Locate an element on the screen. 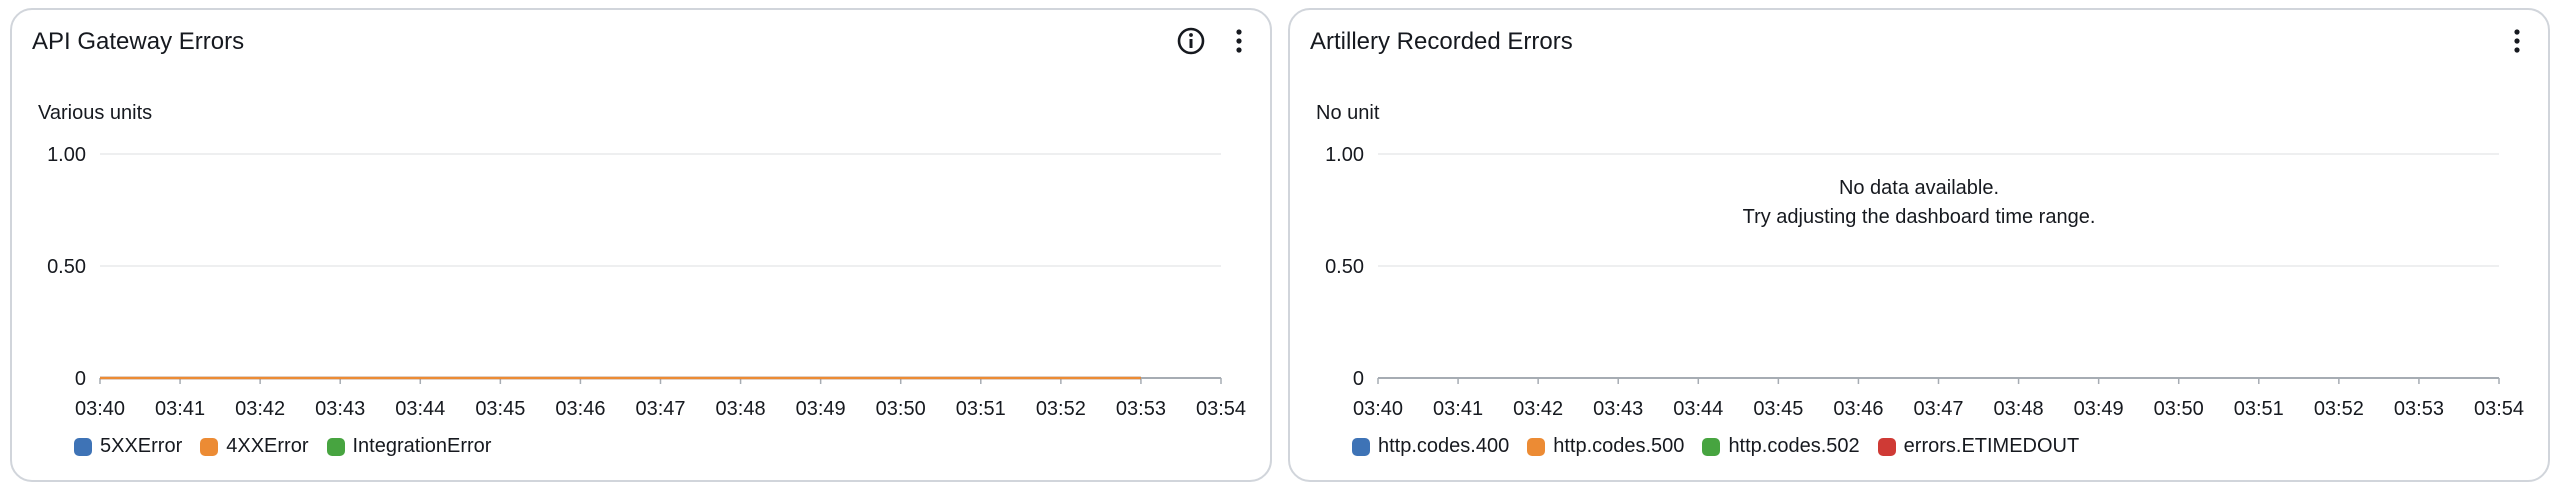  legend-item: http.codes.400 is located at coordinates (1430, 446).